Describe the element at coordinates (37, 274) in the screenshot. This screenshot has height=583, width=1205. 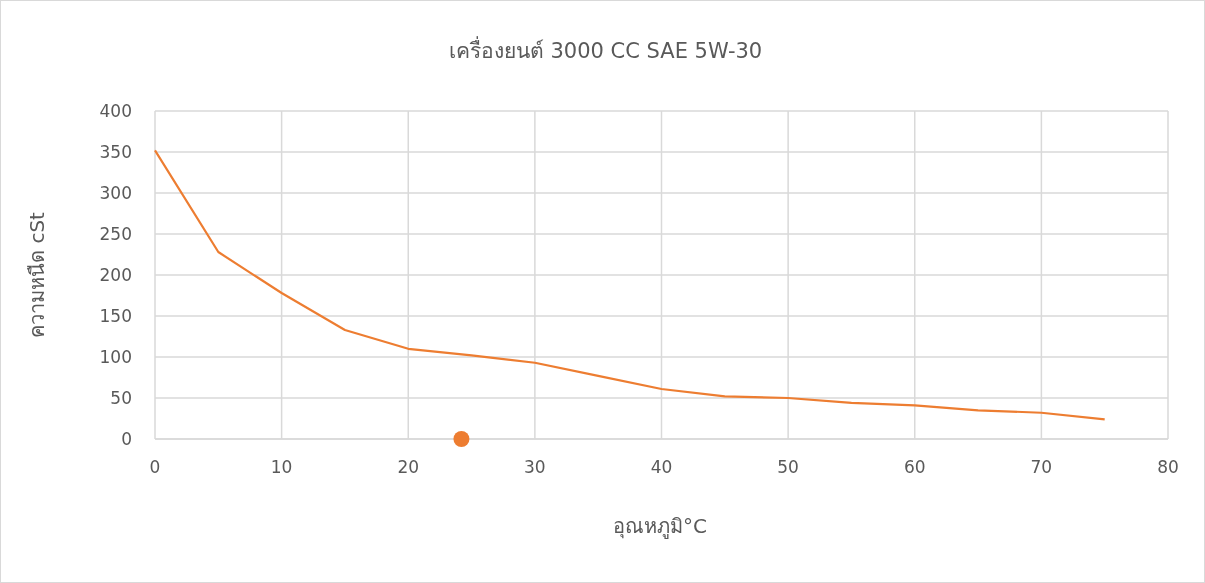
I see `y-axis-title: ความหนืด cSt` at that location.